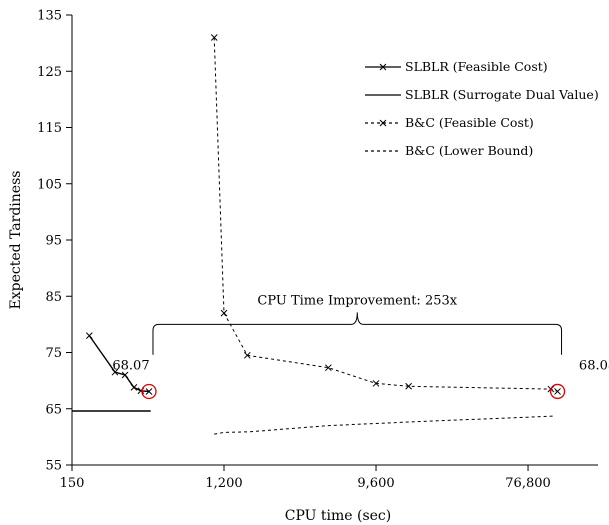 This screenshot has height=525, width=609. I want to click on y-tick-label: 115, so click(49, 128).